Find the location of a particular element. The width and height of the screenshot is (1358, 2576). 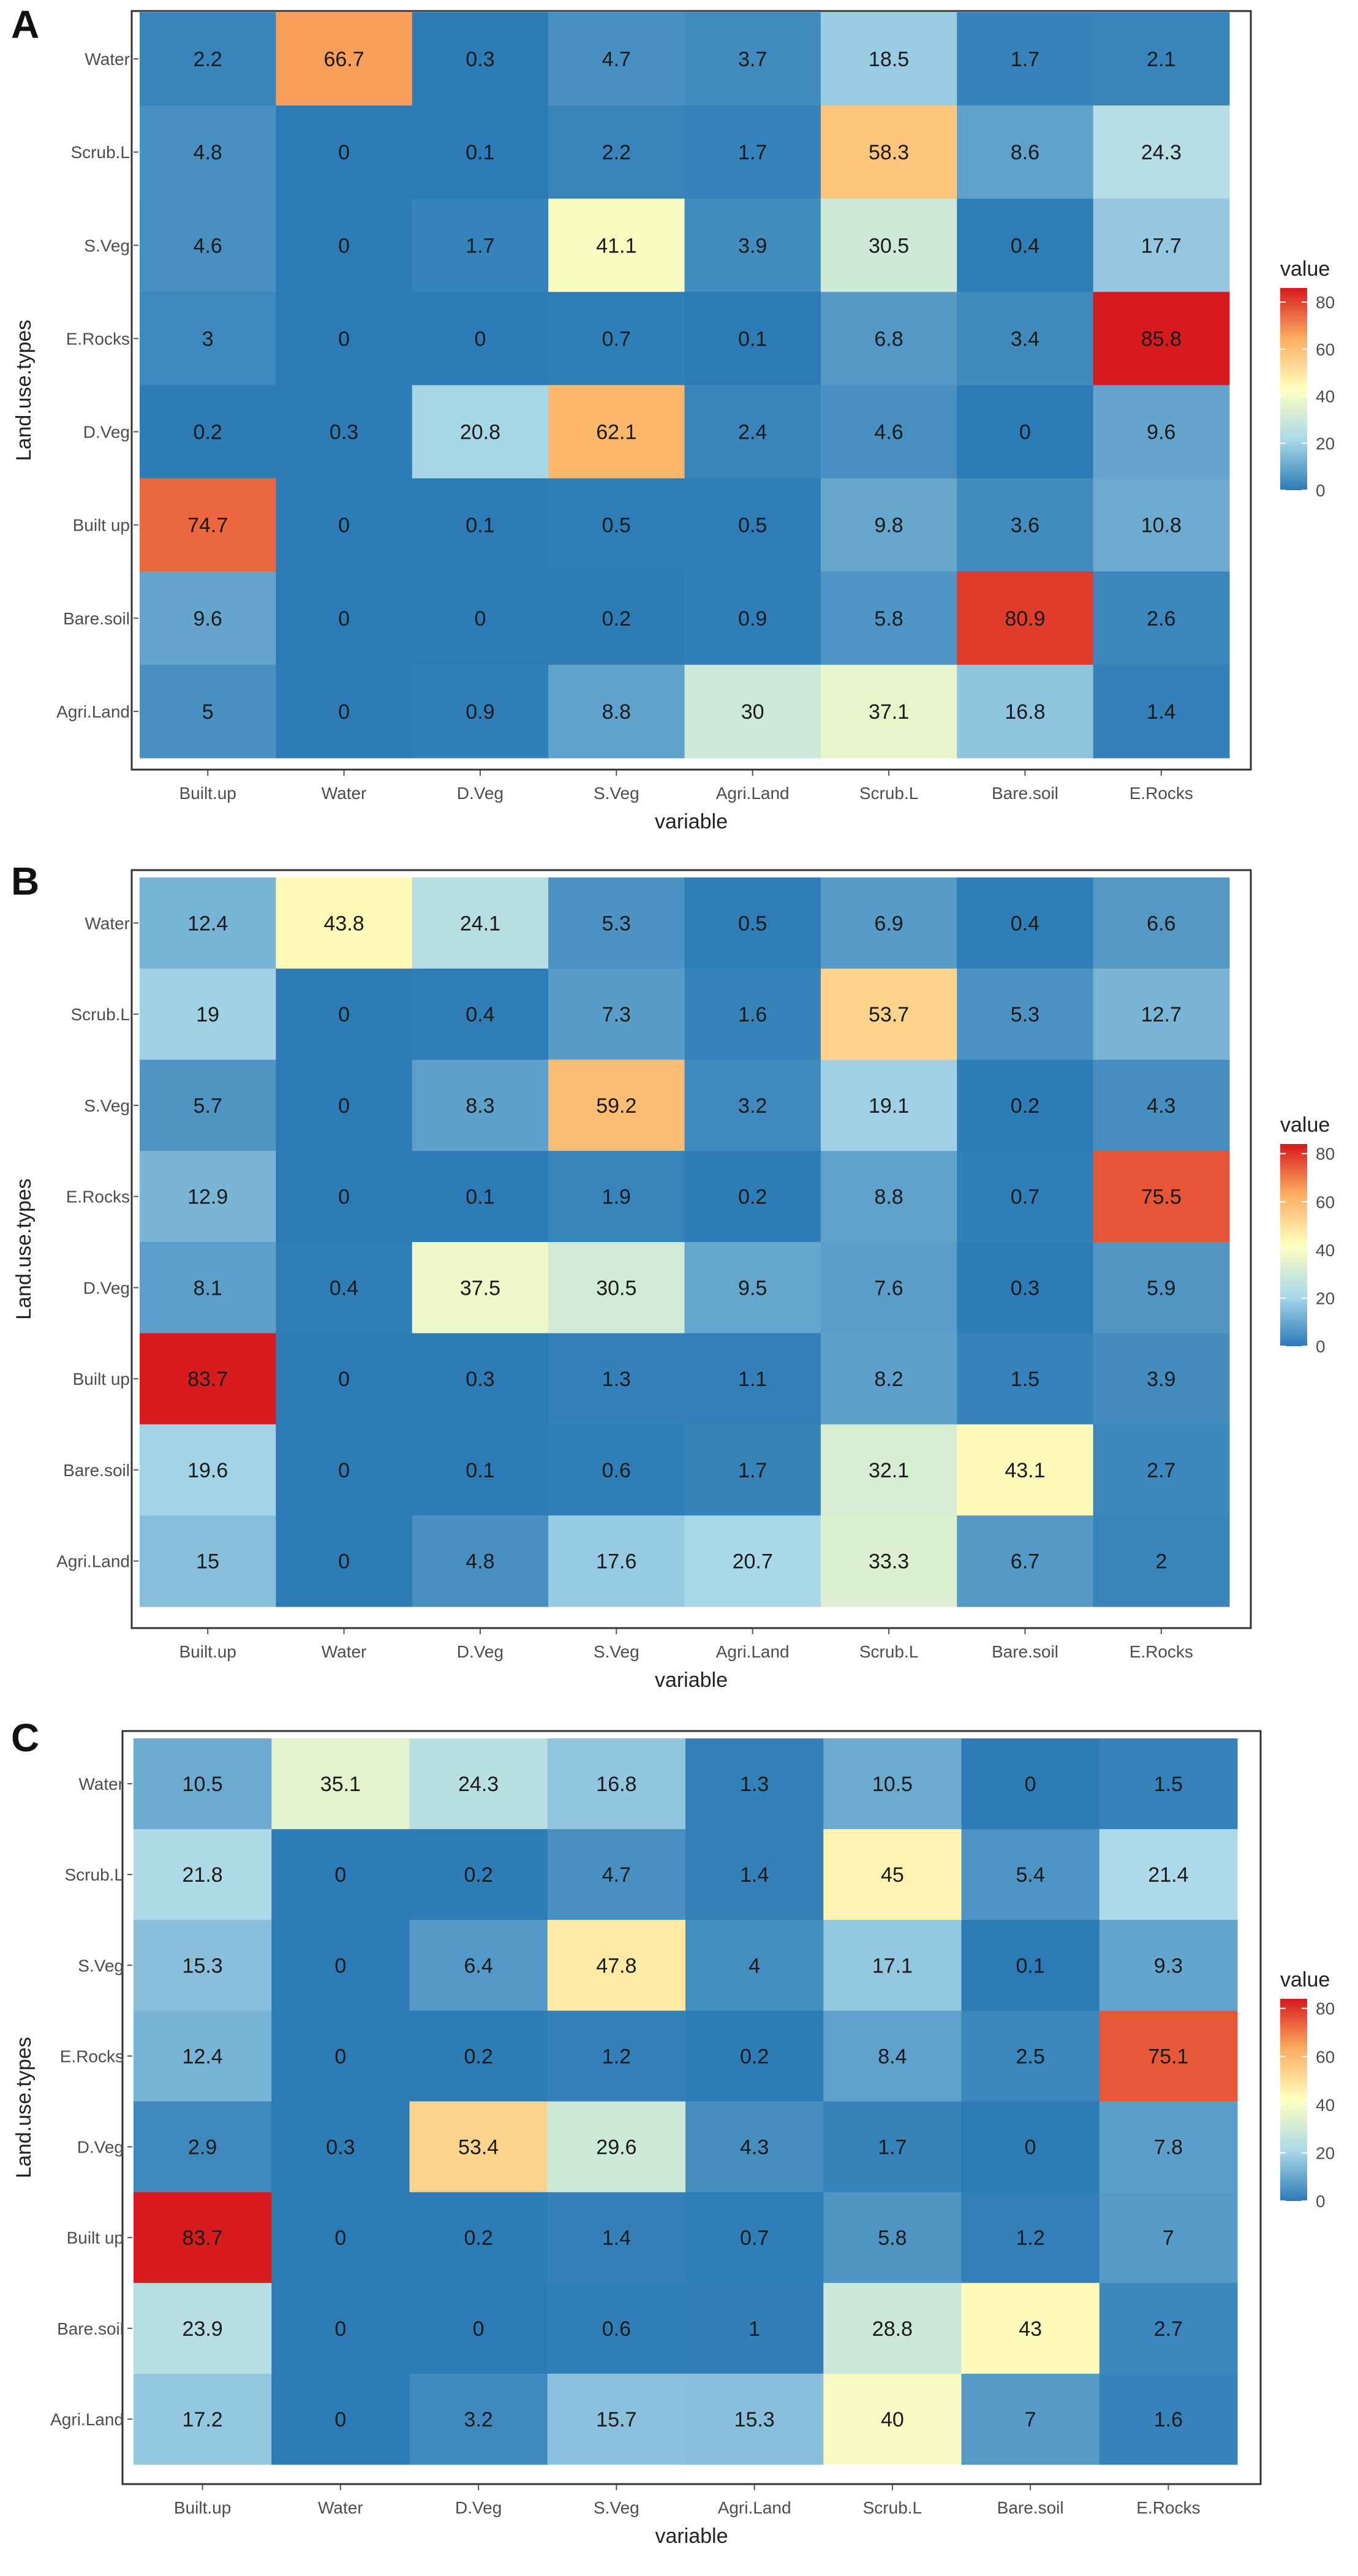

cell-value-label: 40 is located at coordinates (892, 2419).